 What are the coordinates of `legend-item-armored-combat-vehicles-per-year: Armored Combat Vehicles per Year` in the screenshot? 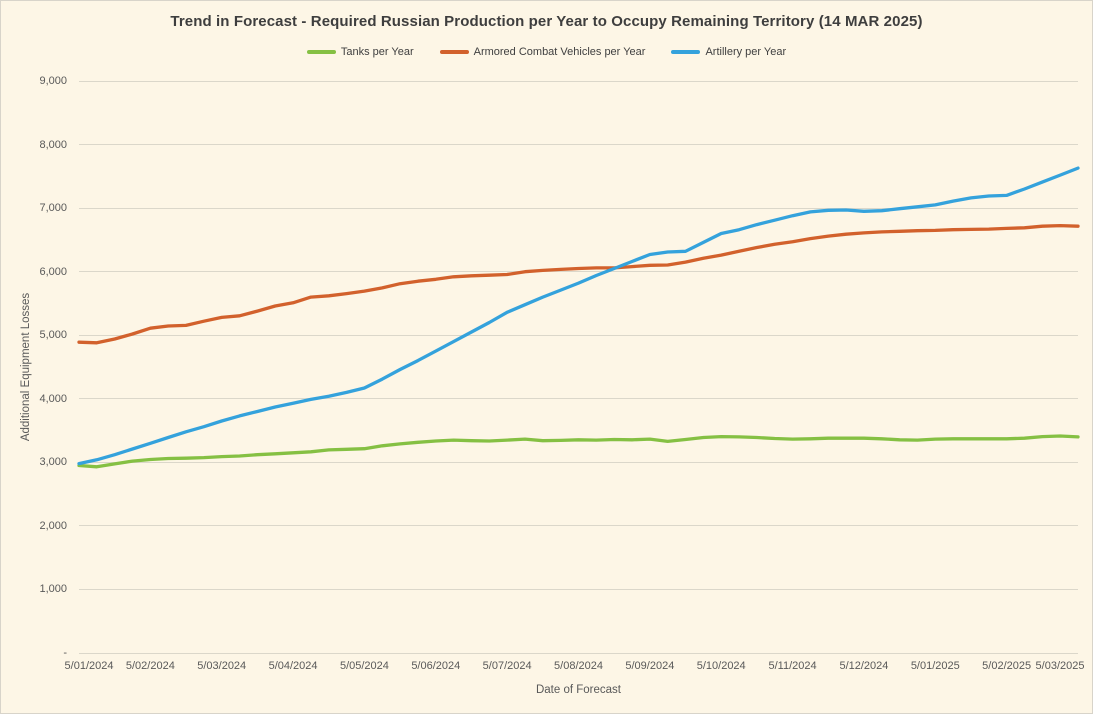 It's located at (542, 52).